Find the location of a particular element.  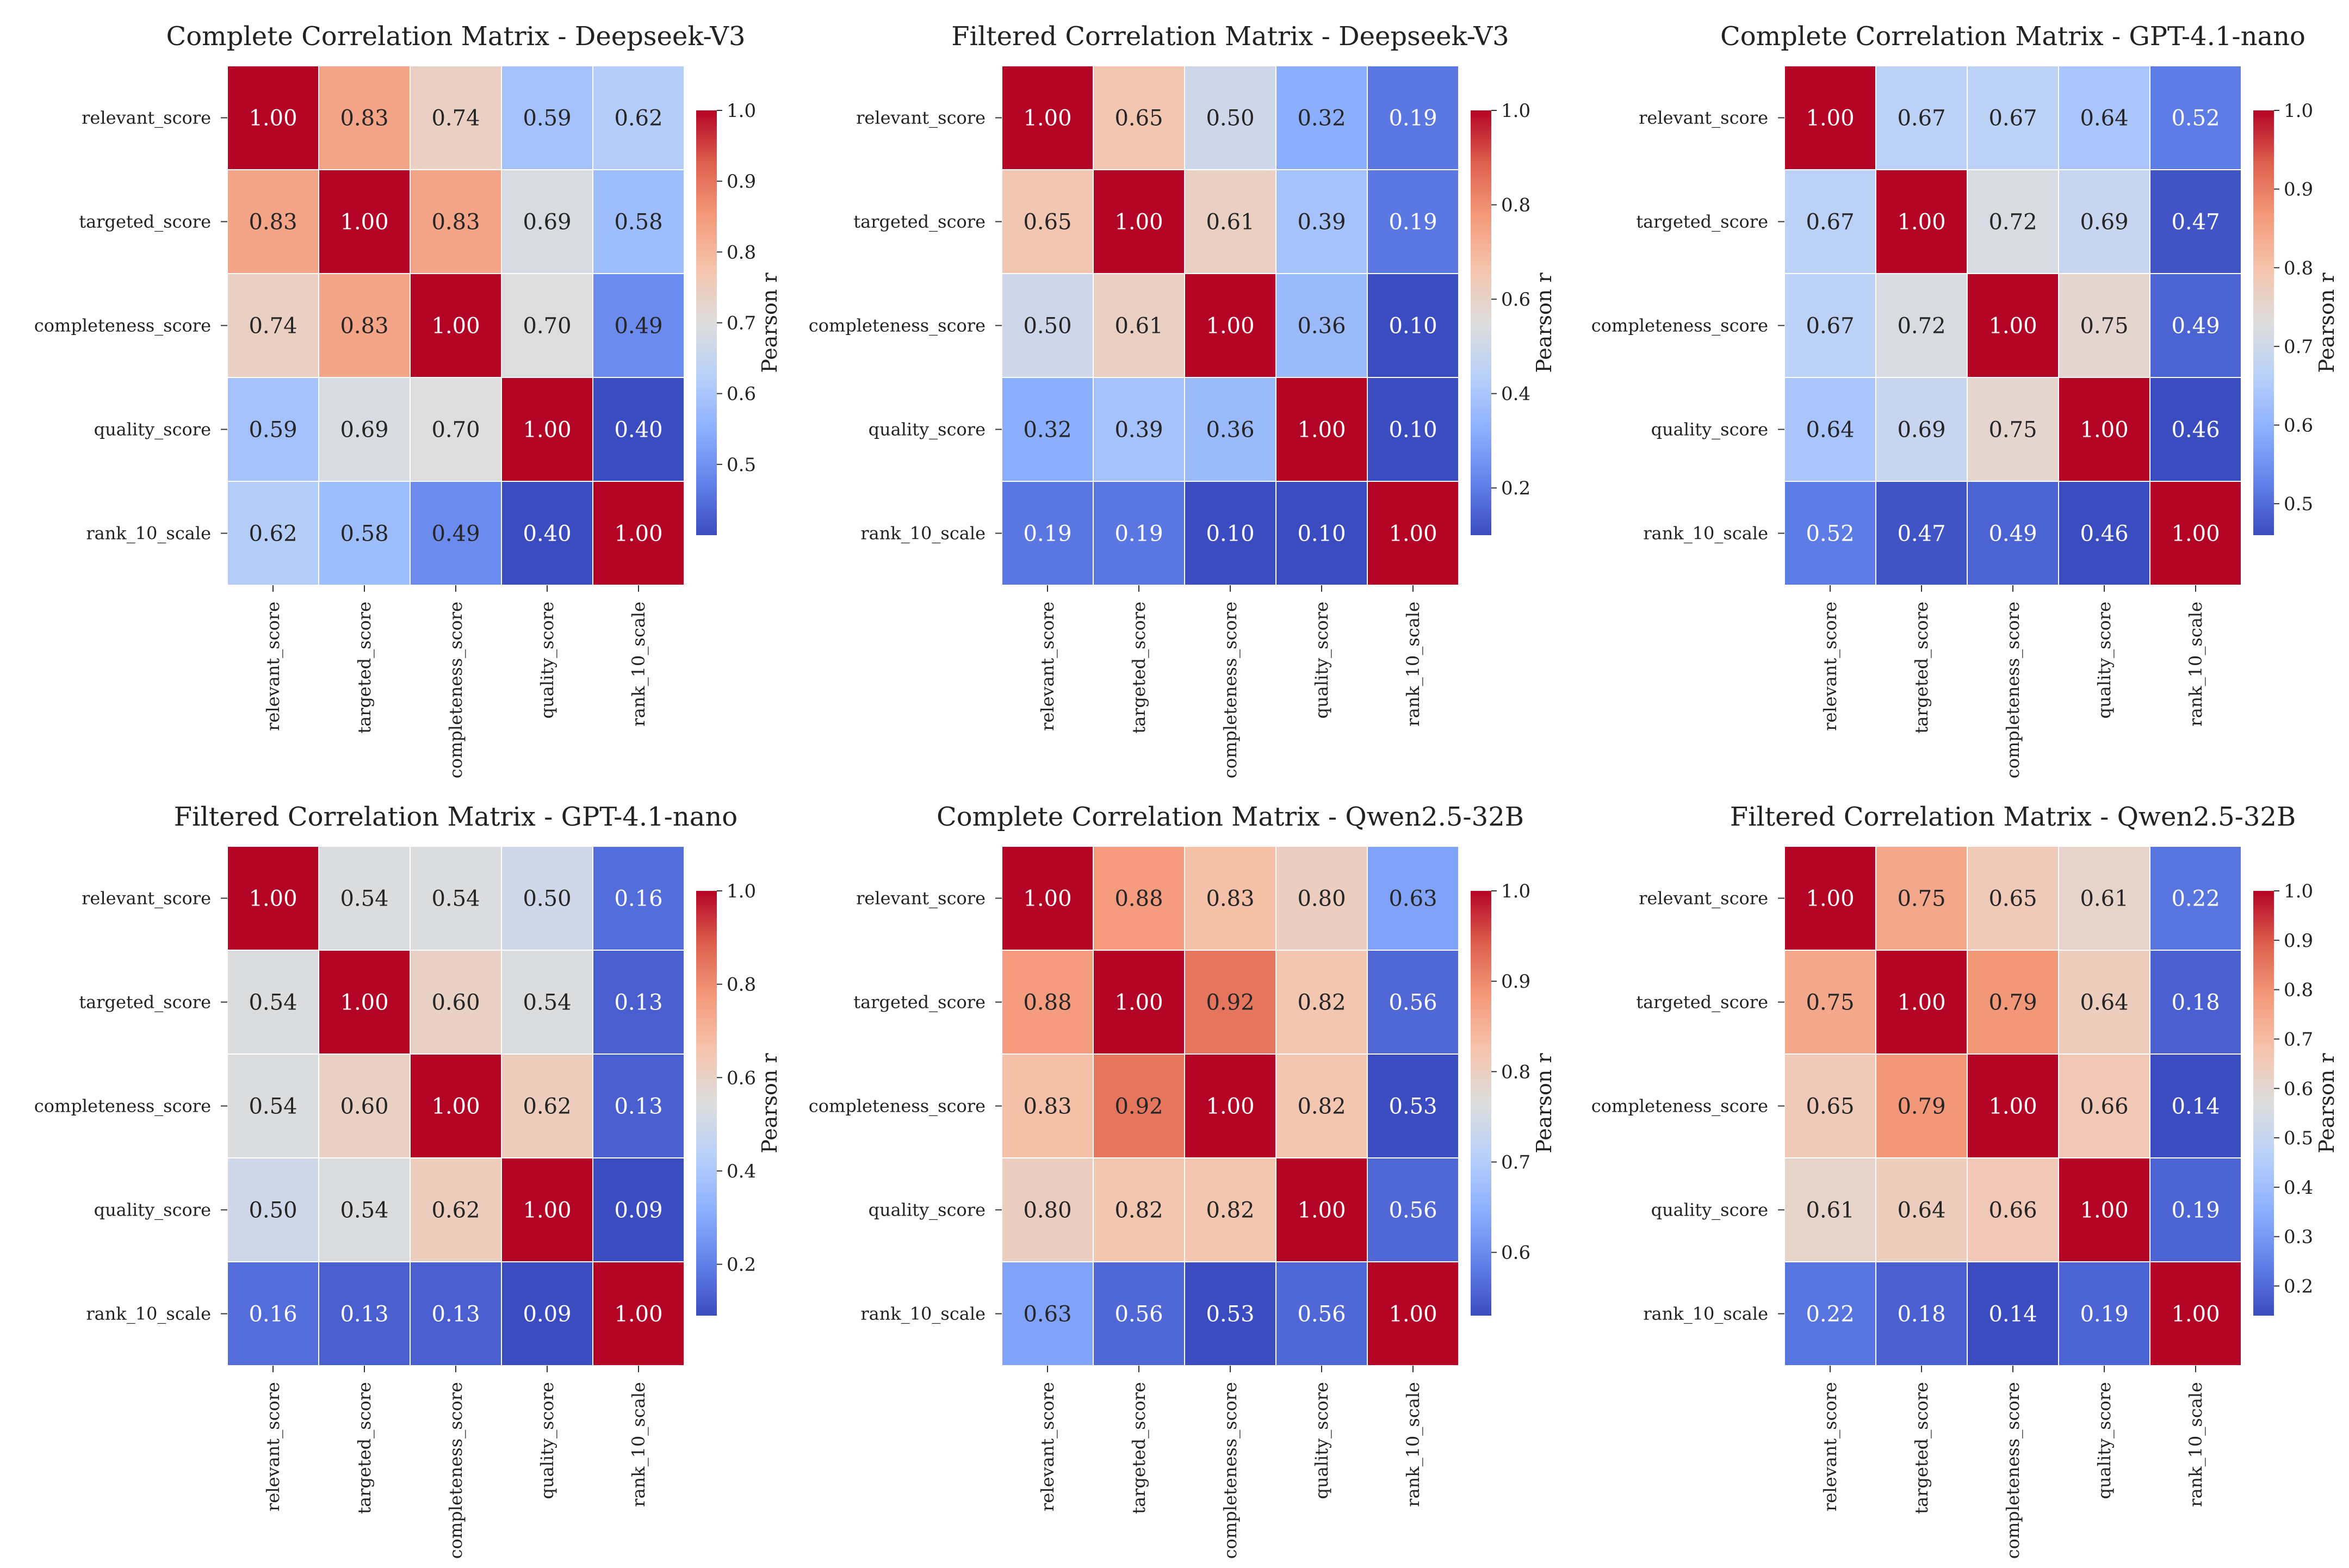

cell-value-label: 0.32 is located at coordinates (1321, 118).